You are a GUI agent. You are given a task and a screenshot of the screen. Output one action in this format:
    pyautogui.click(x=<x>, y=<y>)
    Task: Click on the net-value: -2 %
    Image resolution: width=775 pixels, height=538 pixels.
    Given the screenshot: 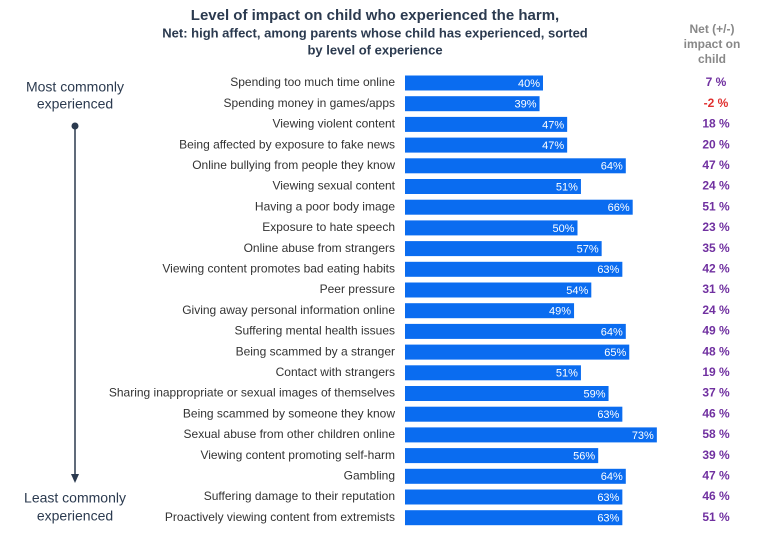 What is the action you would take?
    pyautogui.click(x=716, y=103)
    